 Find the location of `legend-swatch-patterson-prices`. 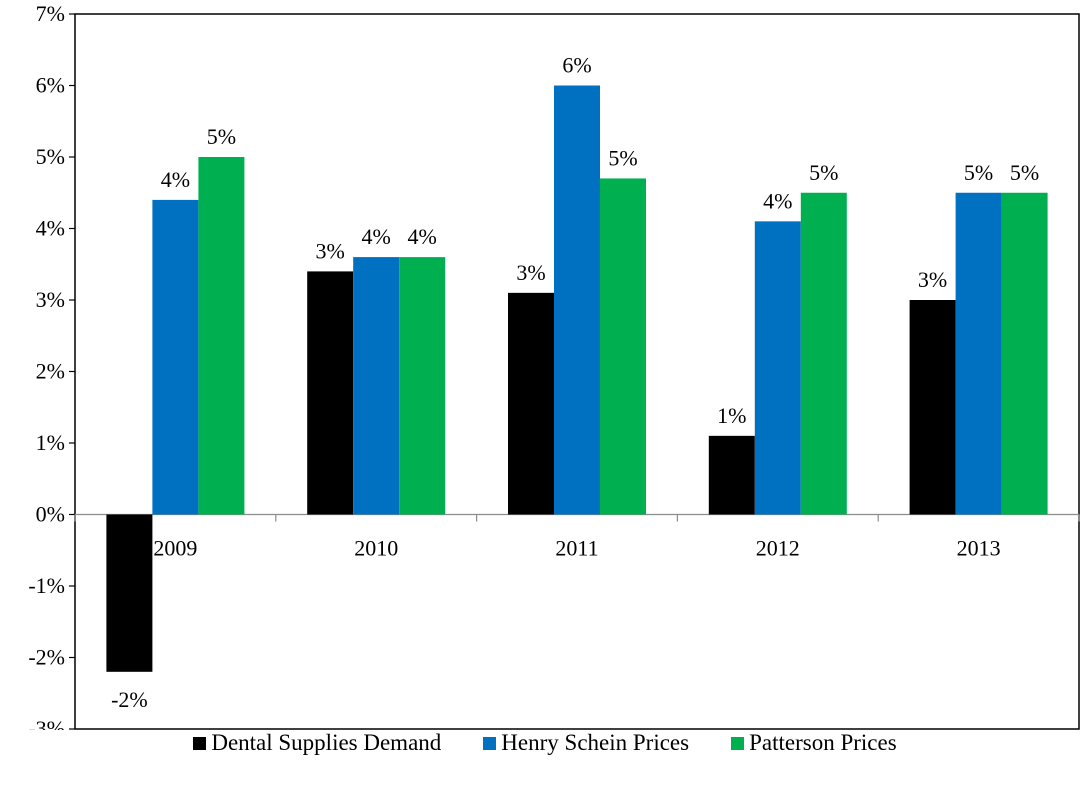

legend-swatch-patterson-prices is located at coordinates (738, 743).